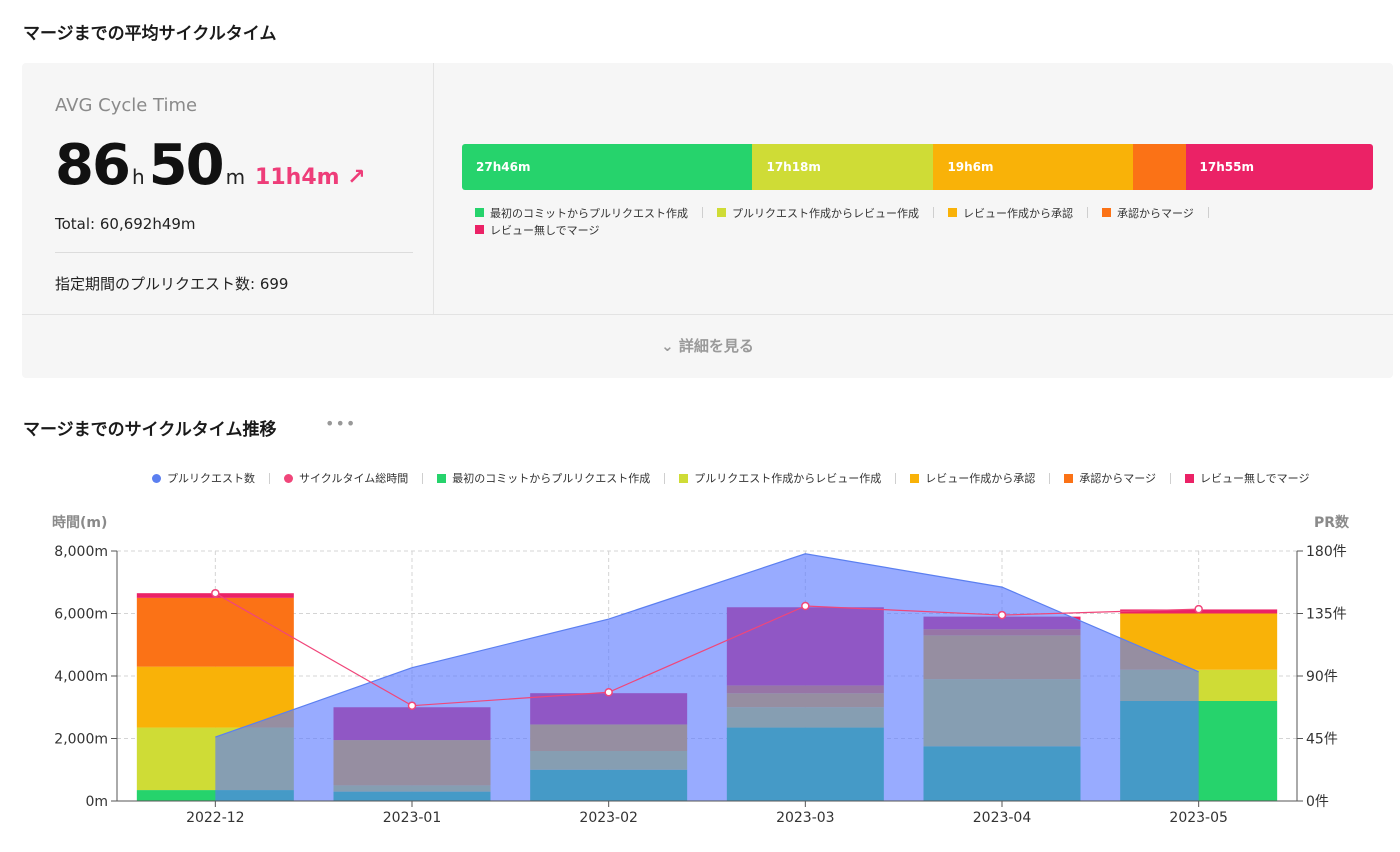 The image size is (1400, 852). I want to click on y2-tick-label: 180件, so click(1326, 552).